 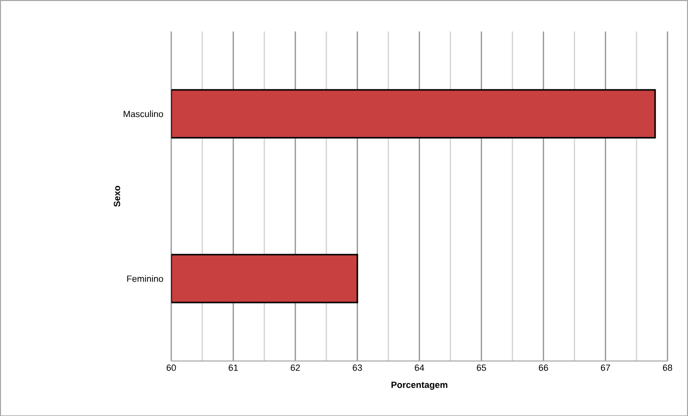 I want to click on x-tick-label: 68, so click(x=667, y=367).